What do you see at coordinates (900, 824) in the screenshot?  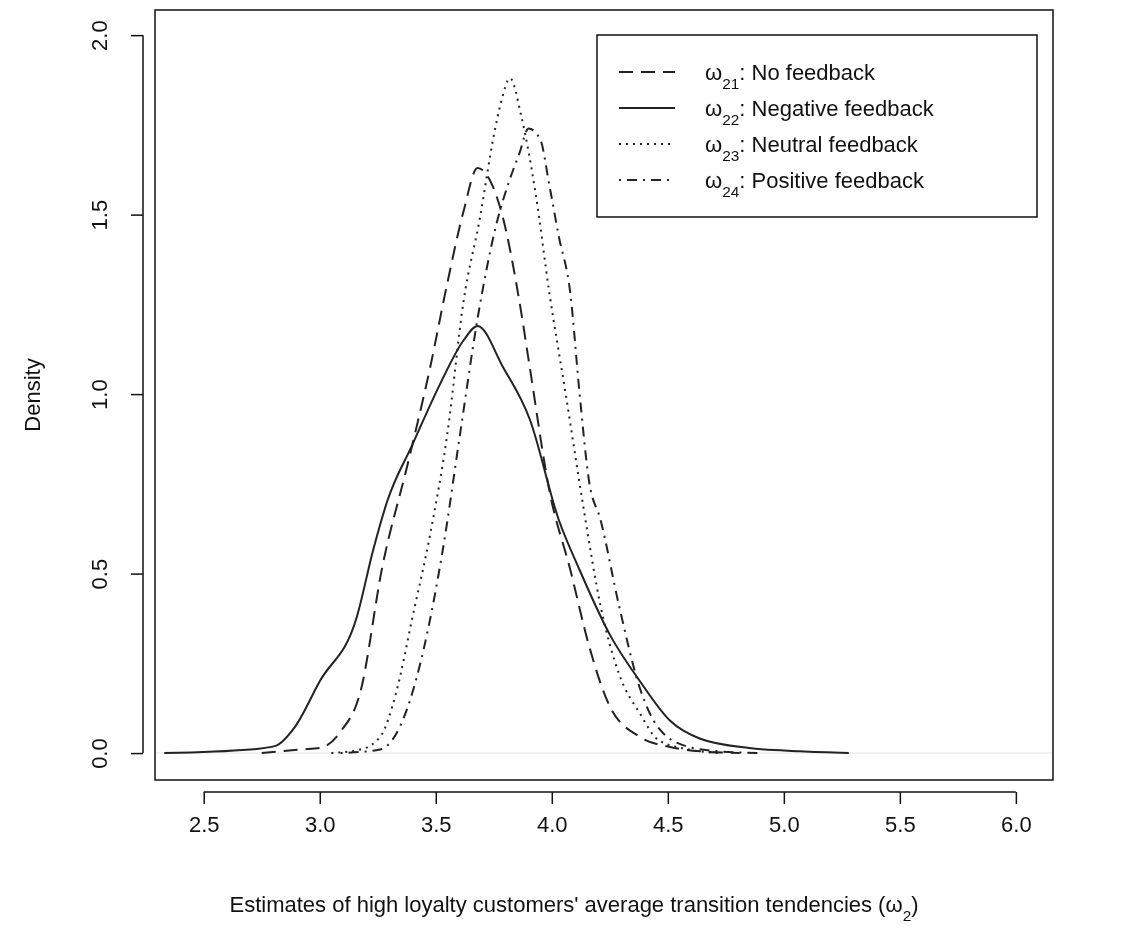 I see `x-tick-label: 5.5` at bounding box center [900, 824].